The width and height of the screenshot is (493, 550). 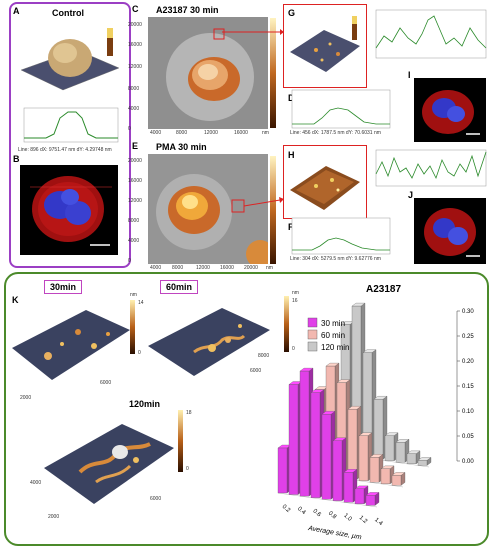 What do you see at coordinates (15, 300) in the screenshot?
I see `panel-label-k: K` at bounding box center [15, 300].